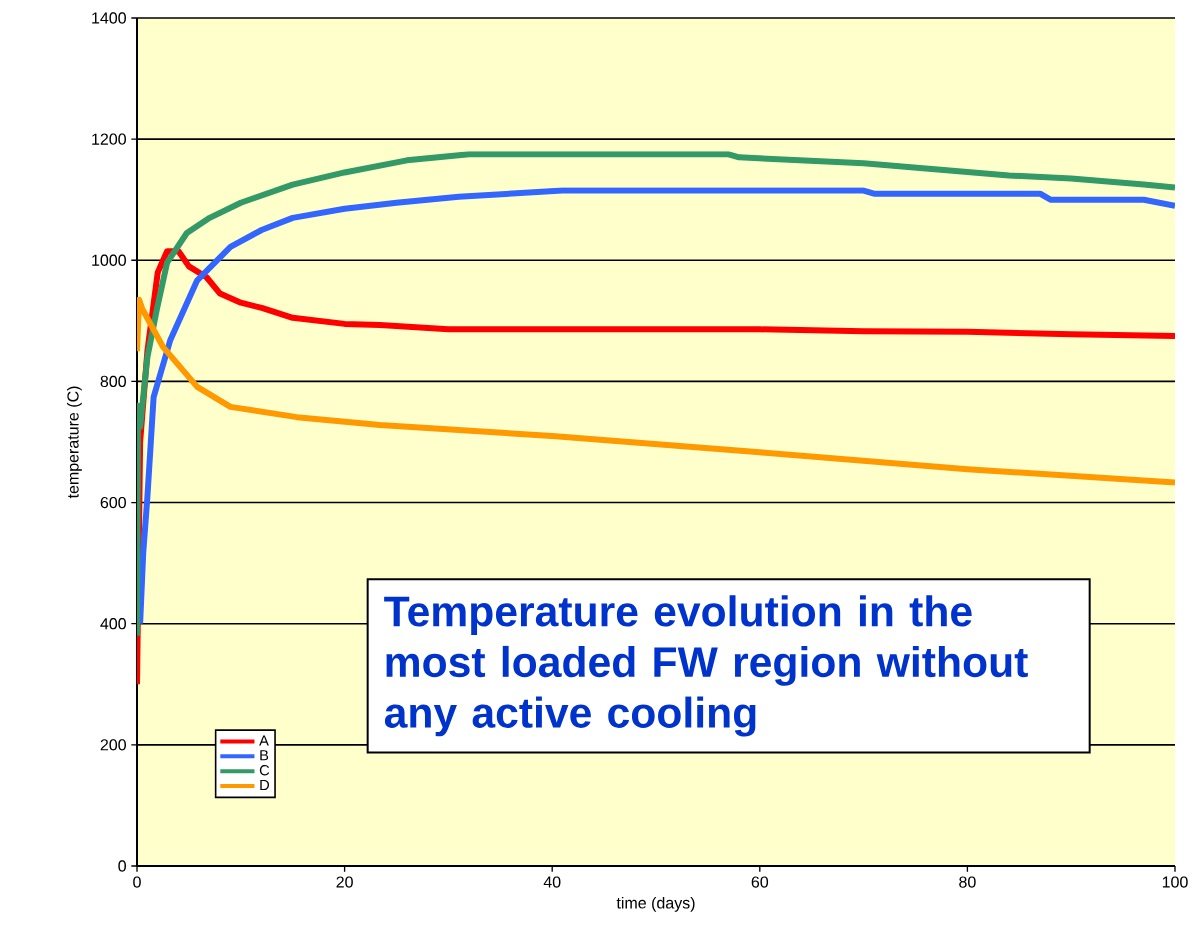 The width and height of the screenshot is (1197, 942). Describe the element at coordinates (113, 745) in the screenshot. I see `y-tick-label: 200` at that location.